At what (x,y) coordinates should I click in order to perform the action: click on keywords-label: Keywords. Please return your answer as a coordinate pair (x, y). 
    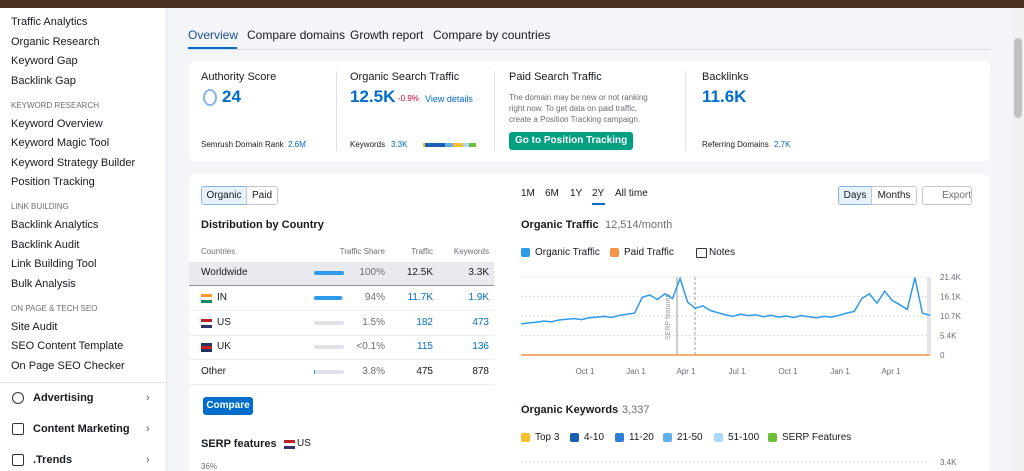
    Looking at the image, I should click on (368, 144).